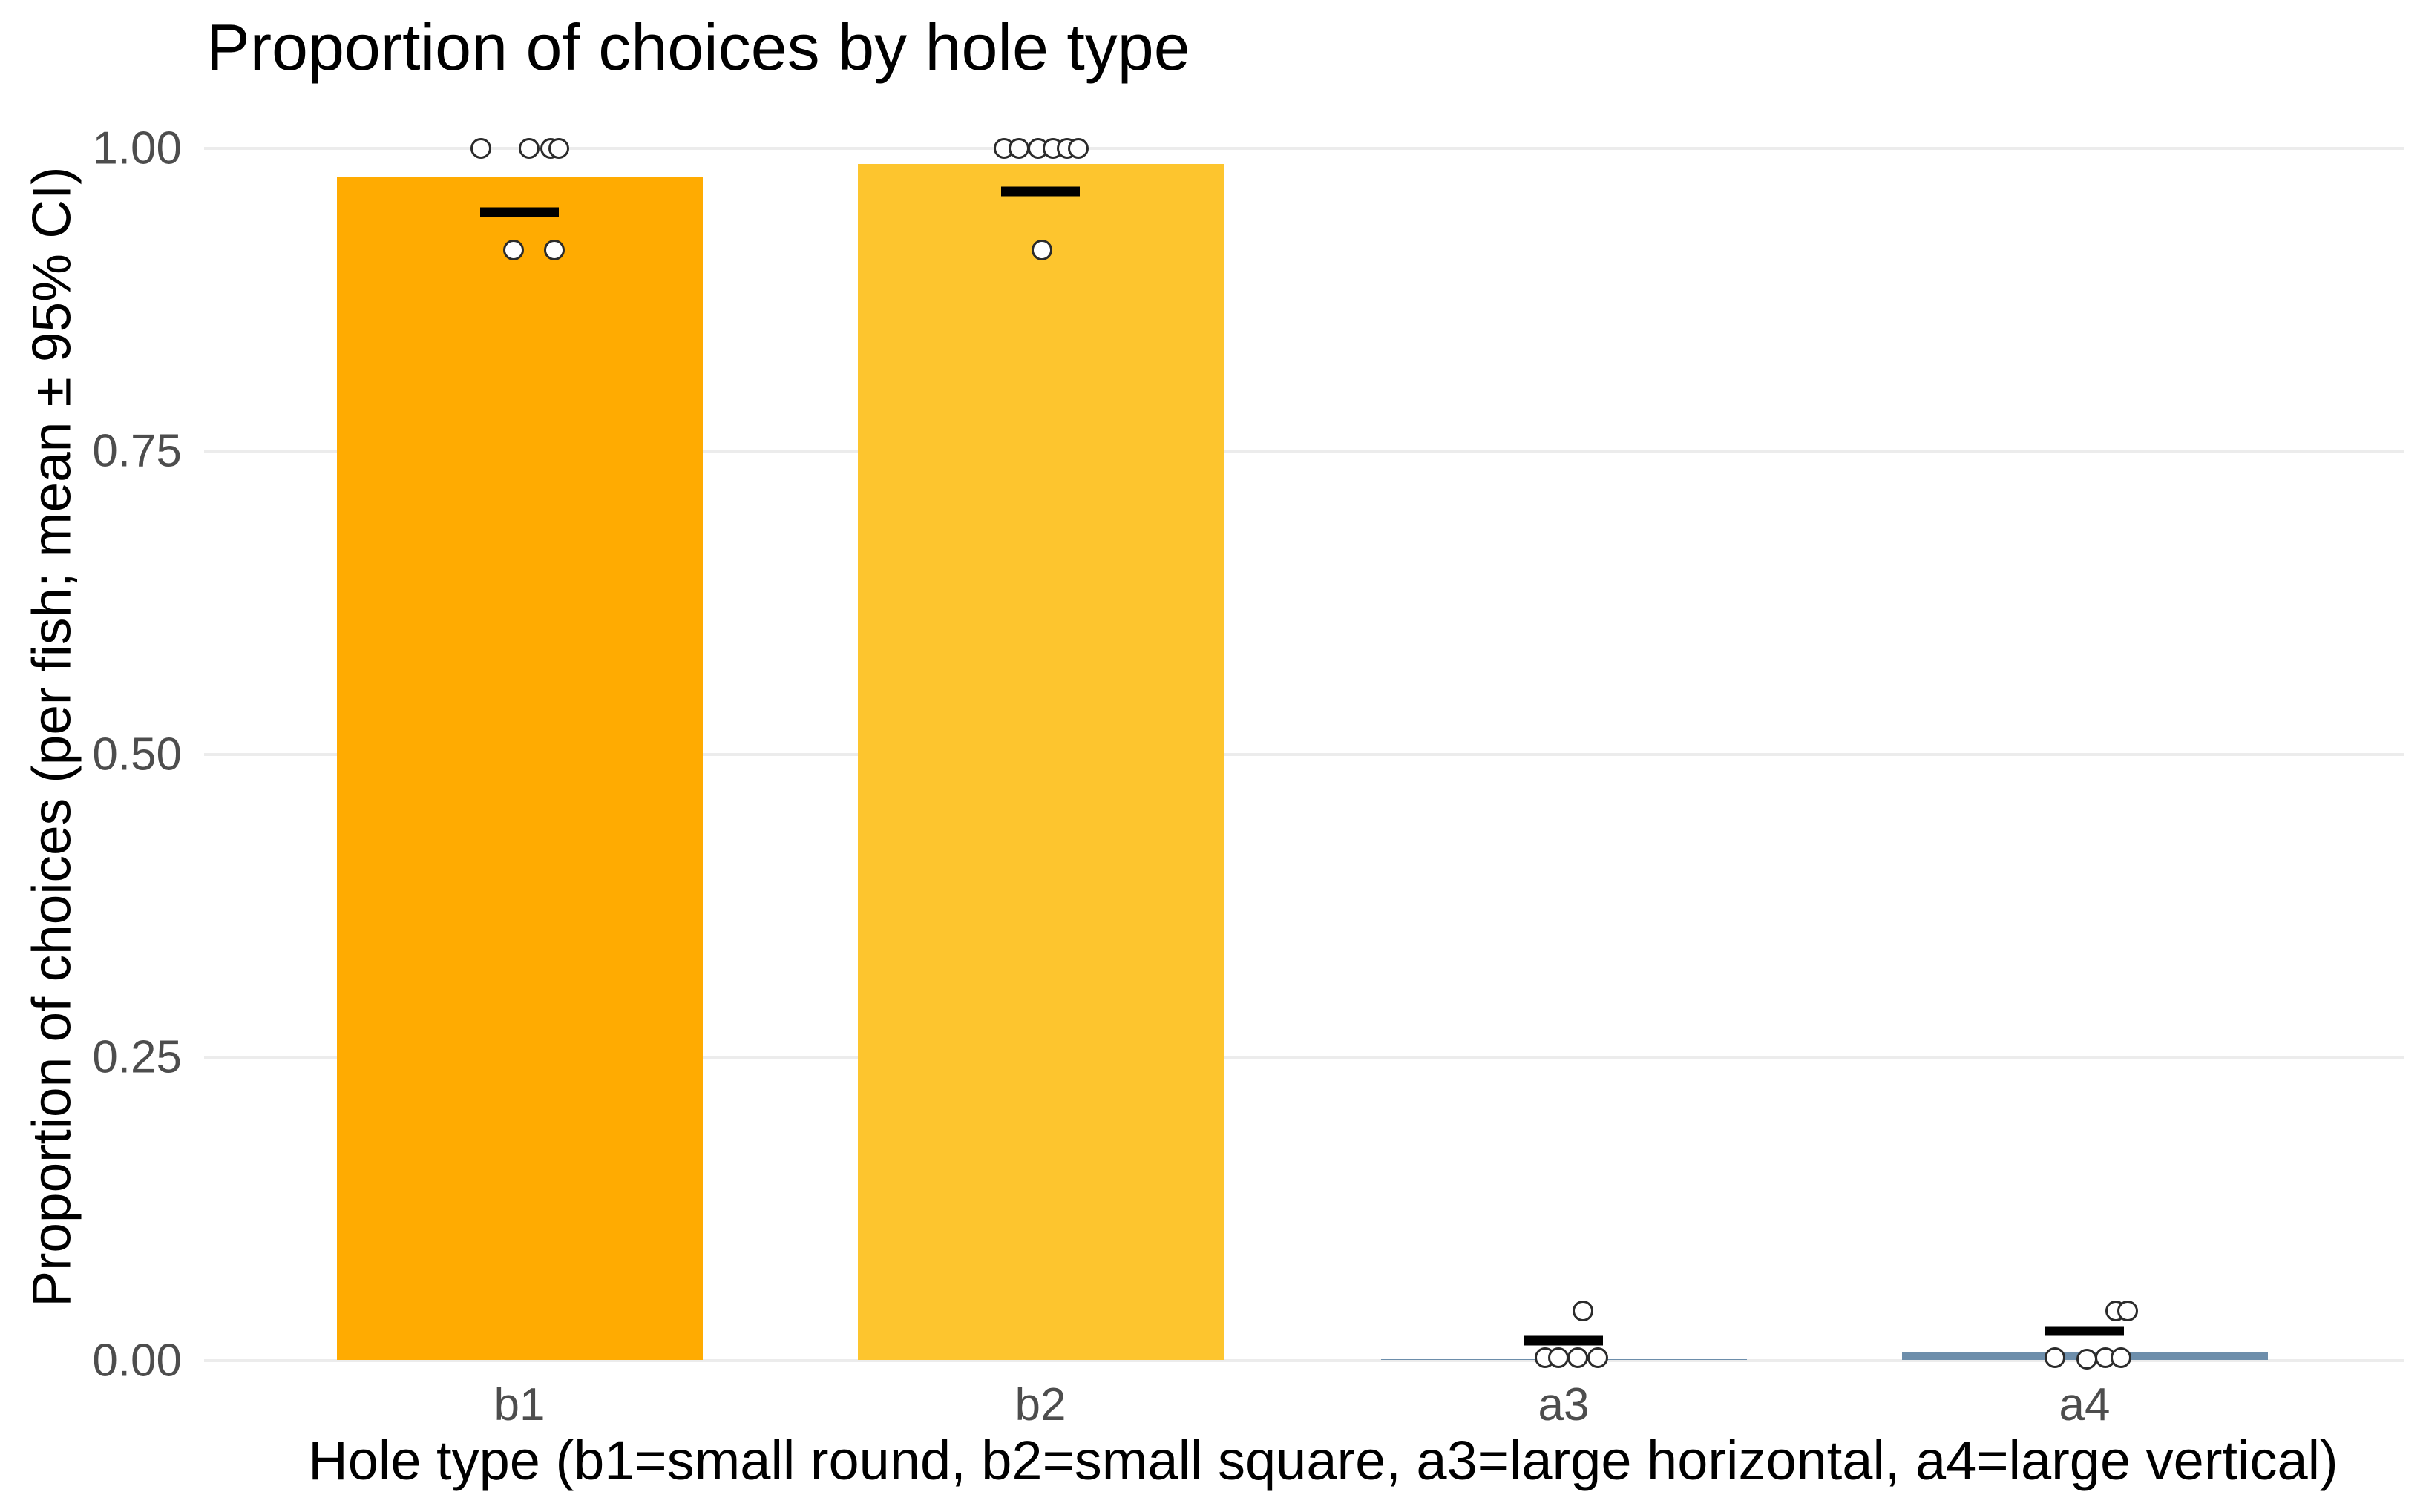 This screenshot has height=1512, width=2423. I want to click on bar-b2, so click(1040, 762).